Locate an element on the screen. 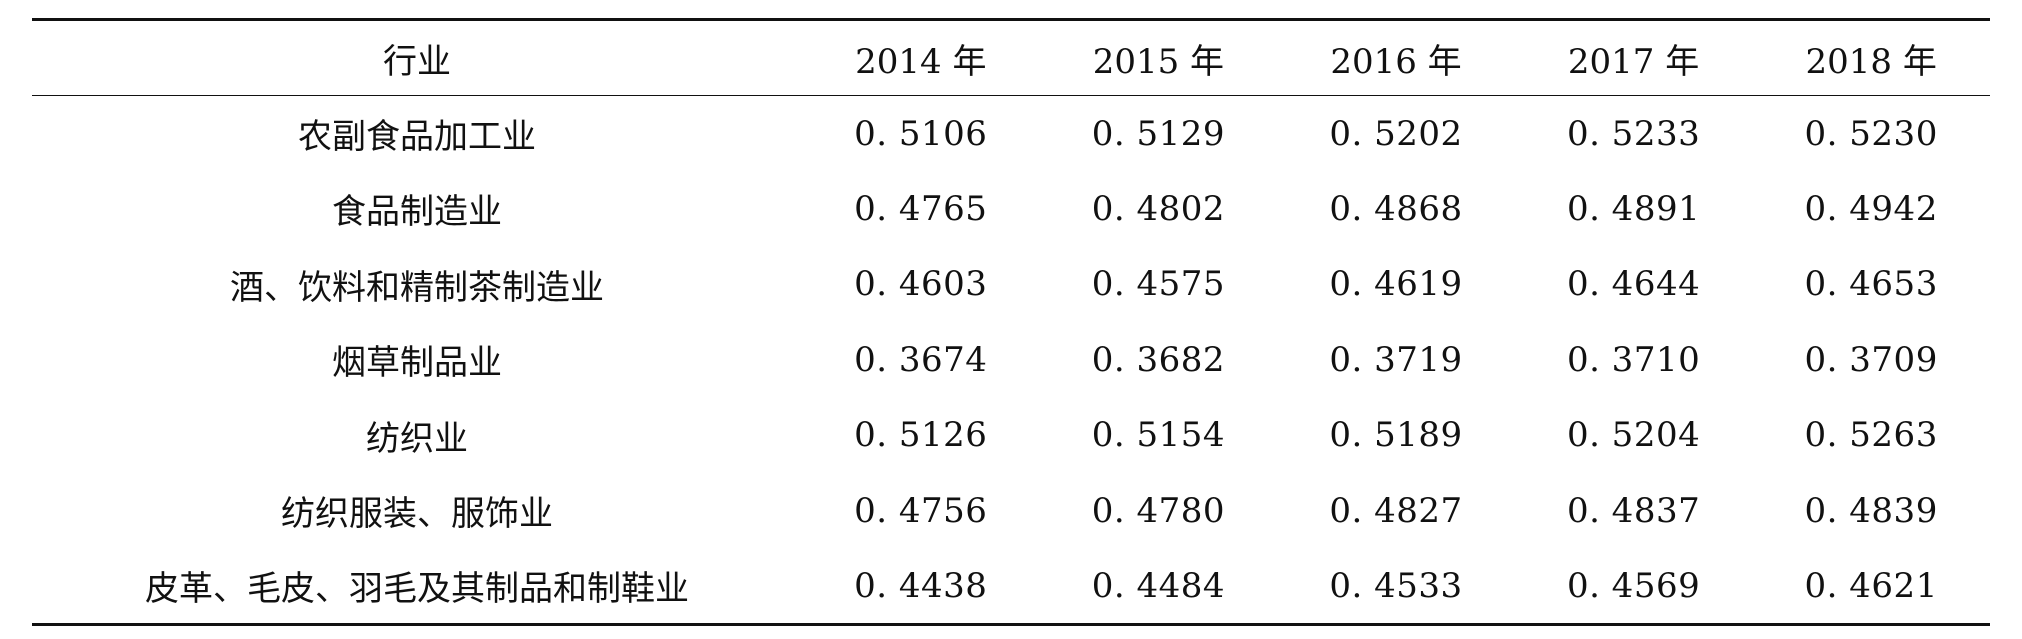  header-year-2017: 2017 年 is located at coordinates (1633, 57).